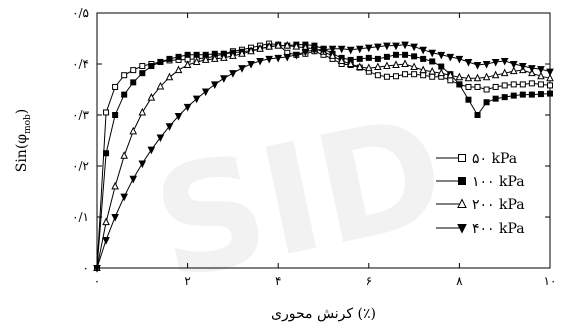 Image resolution: width=567 pixels, height=329 pixels. What do you see at coordinates (480, 194) in the screenshot?
I see `legend: ۵۰ kPa ۱۰۰ kPa ۲۰۰ kPa ۴۰۰ kPa` at bounding box center [480, 194].